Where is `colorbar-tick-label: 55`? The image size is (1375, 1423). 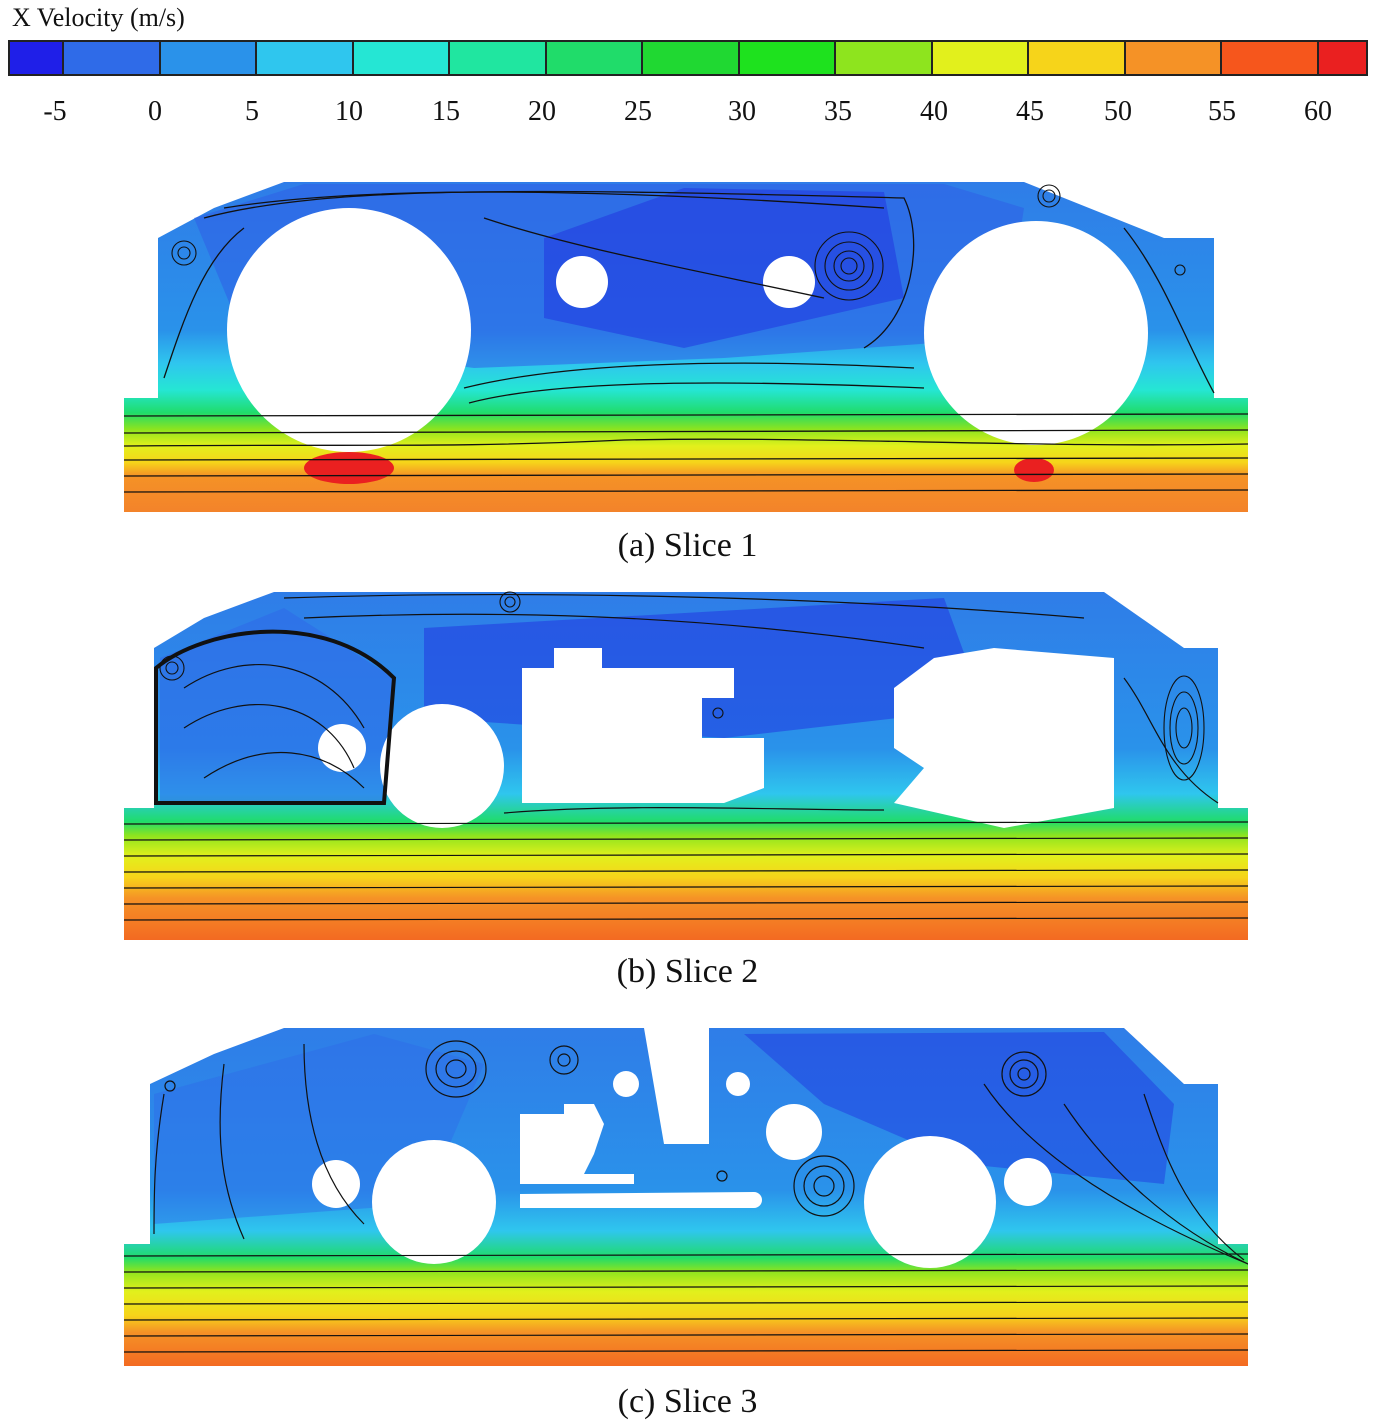
colorbar-tick-label: 55 is located at coordinates (1222, 111).